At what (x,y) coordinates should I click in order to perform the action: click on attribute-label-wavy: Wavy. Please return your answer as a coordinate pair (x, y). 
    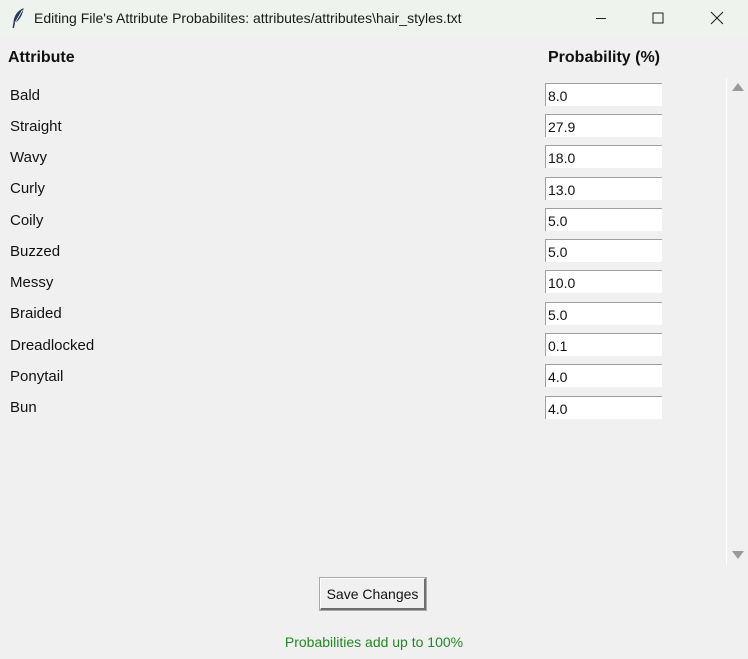
    Looking at the image, I should click on (28, 157).